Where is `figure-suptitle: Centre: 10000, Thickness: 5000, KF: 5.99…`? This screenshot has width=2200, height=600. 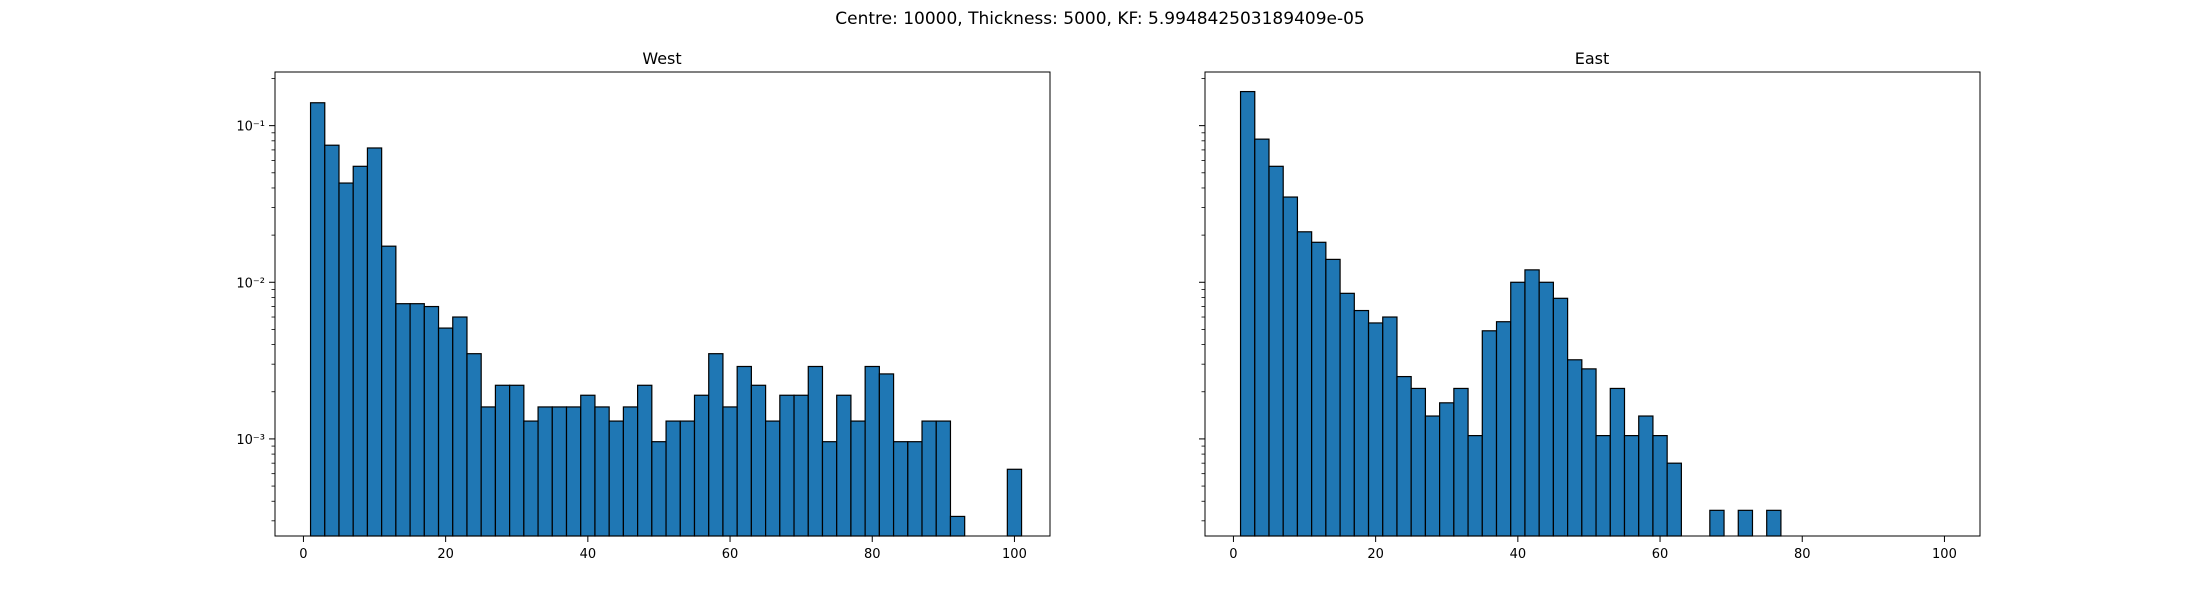 figure-suptitle: Centre: 10000, Thickness: 5000, KF: 5.99… is located at coordinates (1100, 19).